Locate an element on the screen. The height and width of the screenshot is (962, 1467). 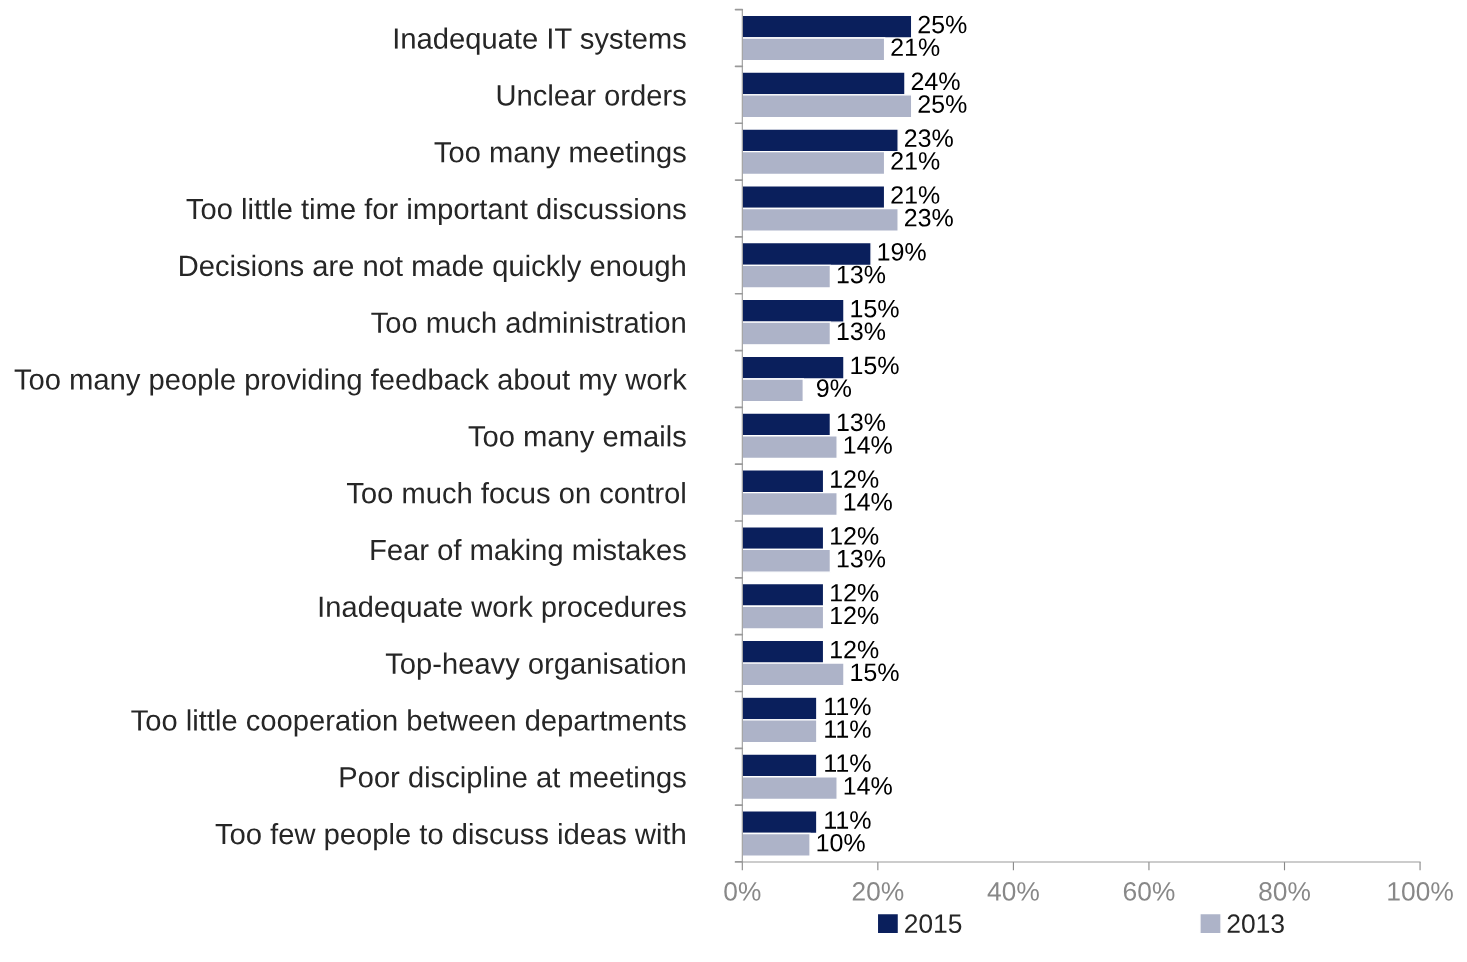
legend-label: 2013 is located at coordinates (1255, 924).